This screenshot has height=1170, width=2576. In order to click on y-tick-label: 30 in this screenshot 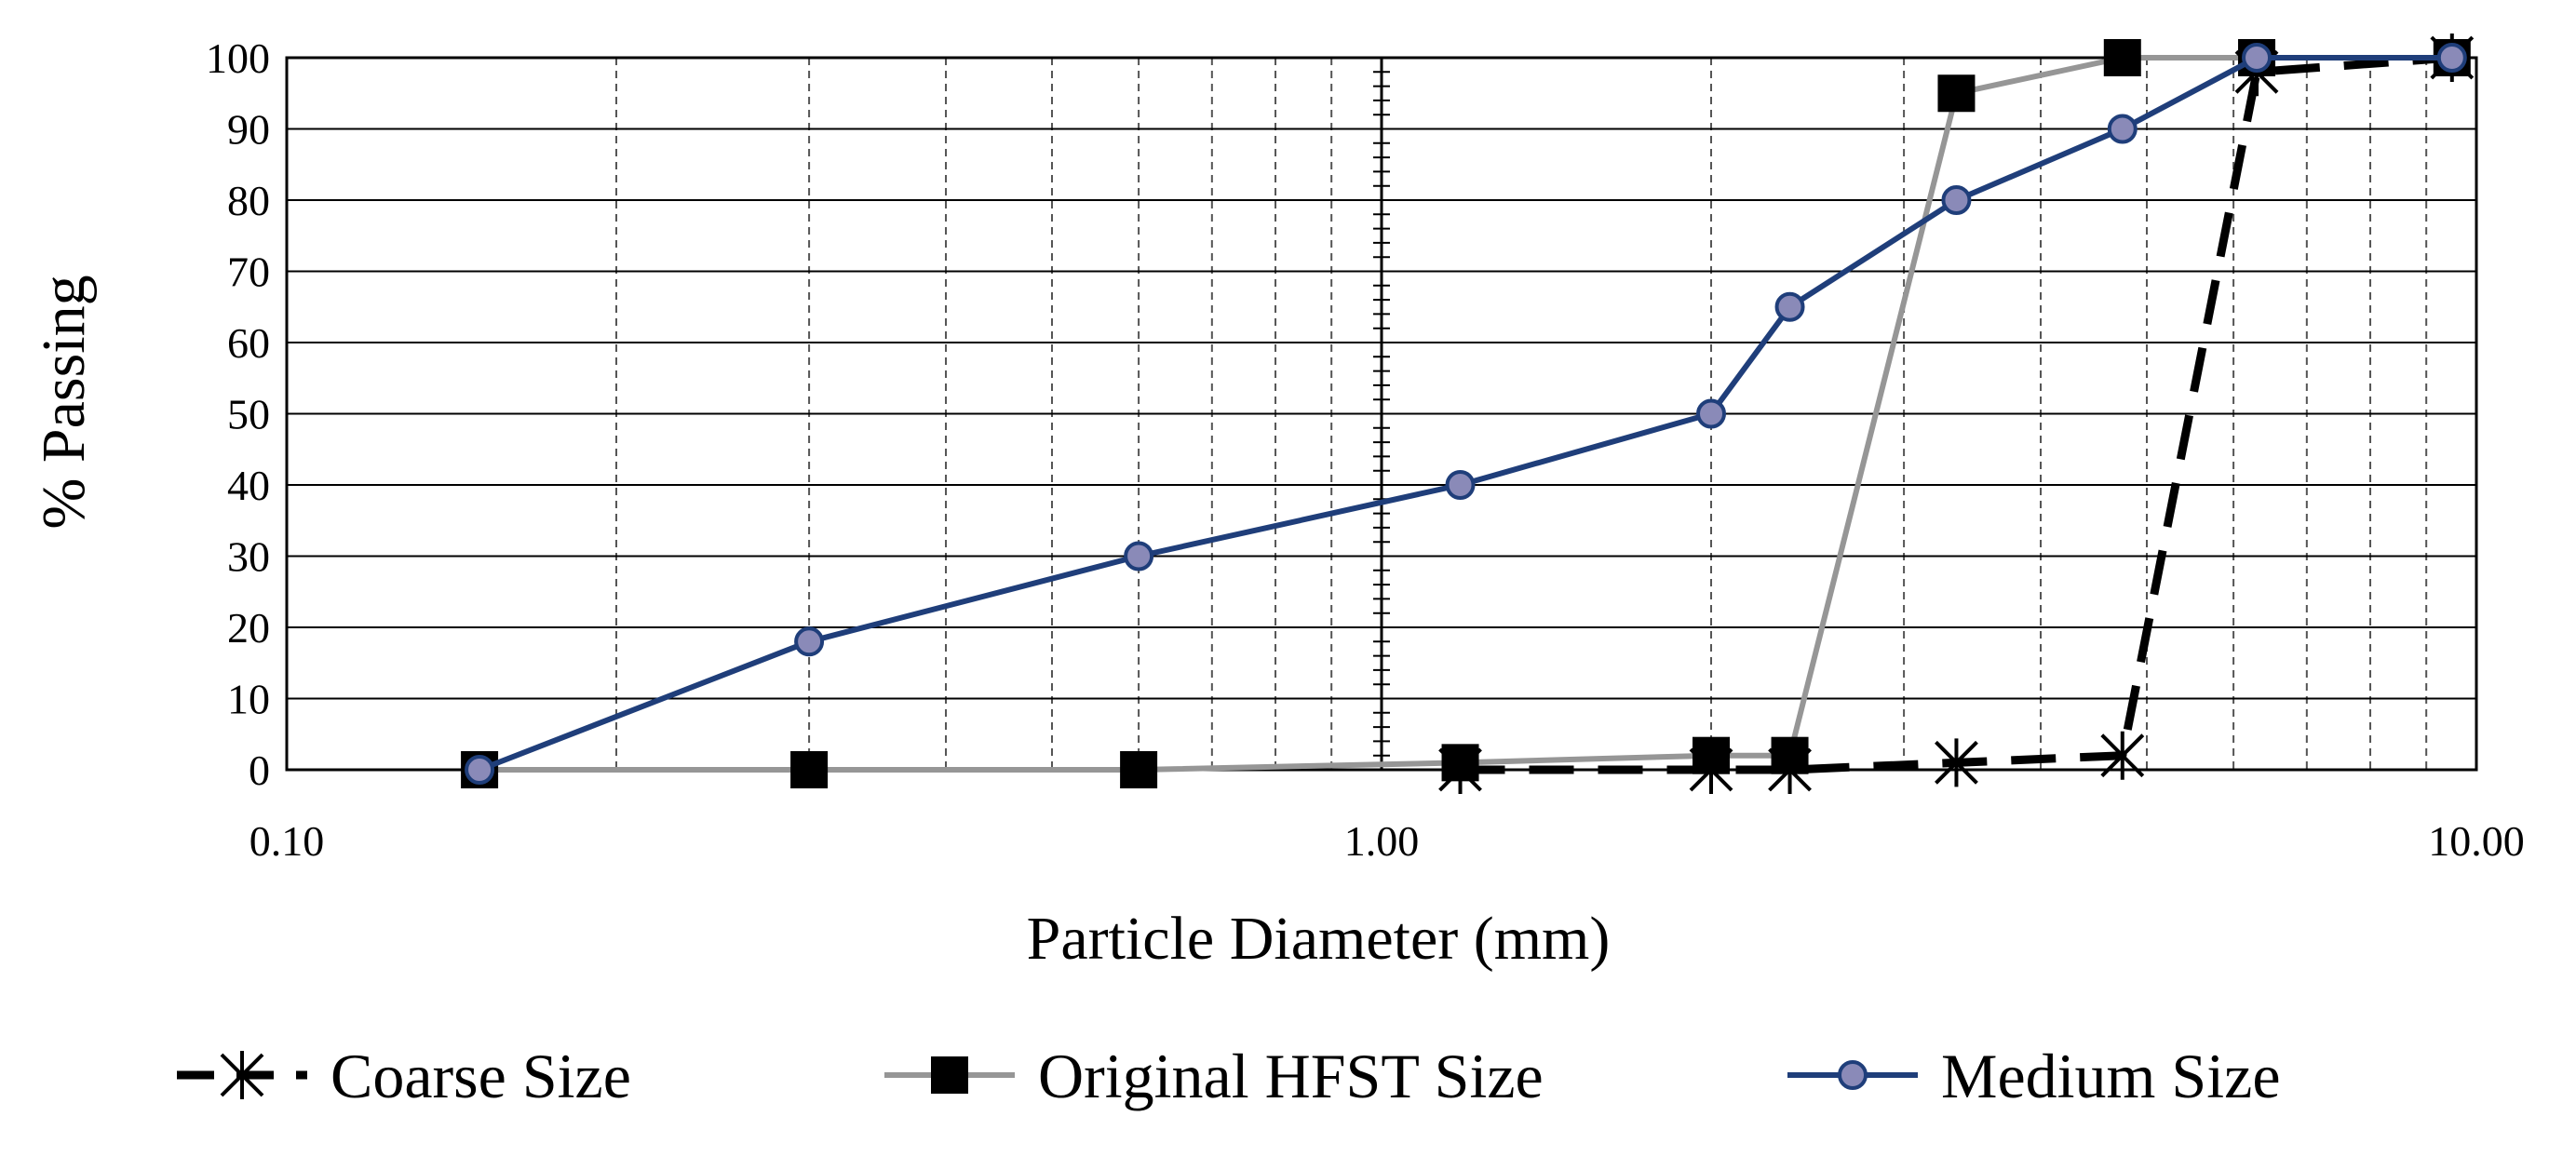, I will do `click(248, 557)`.